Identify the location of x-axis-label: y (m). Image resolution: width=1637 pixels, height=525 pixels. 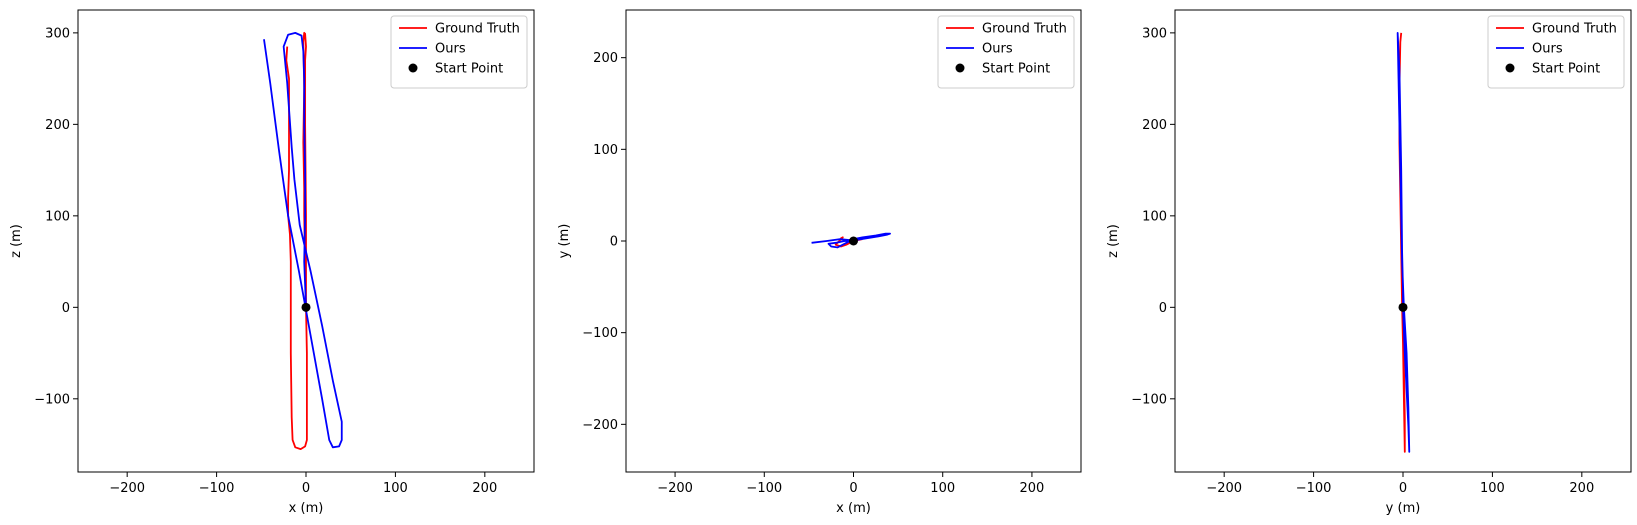
(1403, 508).